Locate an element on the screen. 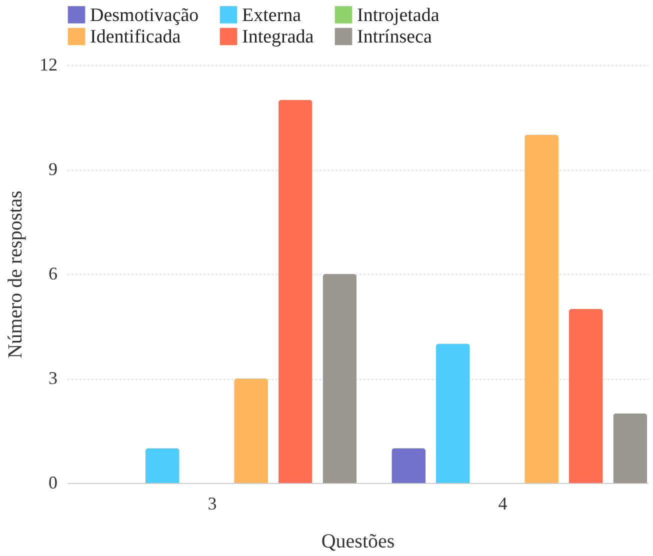 The image size is (653, 556). legend-label: Integrada is located at coordinates (278, 37).